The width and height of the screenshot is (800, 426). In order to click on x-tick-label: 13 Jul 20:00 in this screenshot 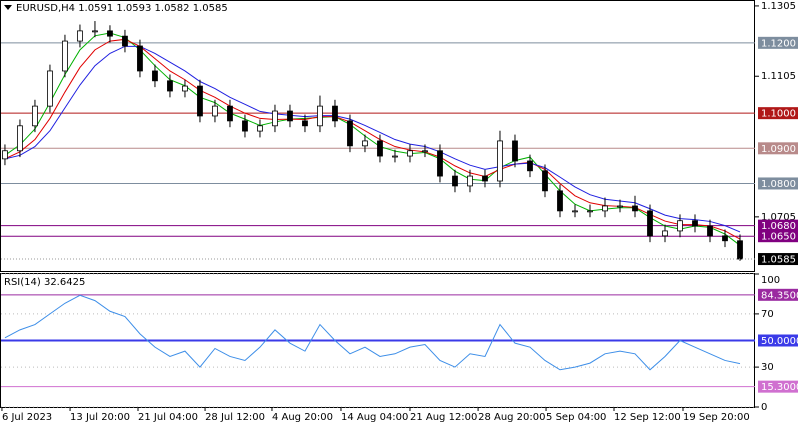, I will do `click(100, 417)`.